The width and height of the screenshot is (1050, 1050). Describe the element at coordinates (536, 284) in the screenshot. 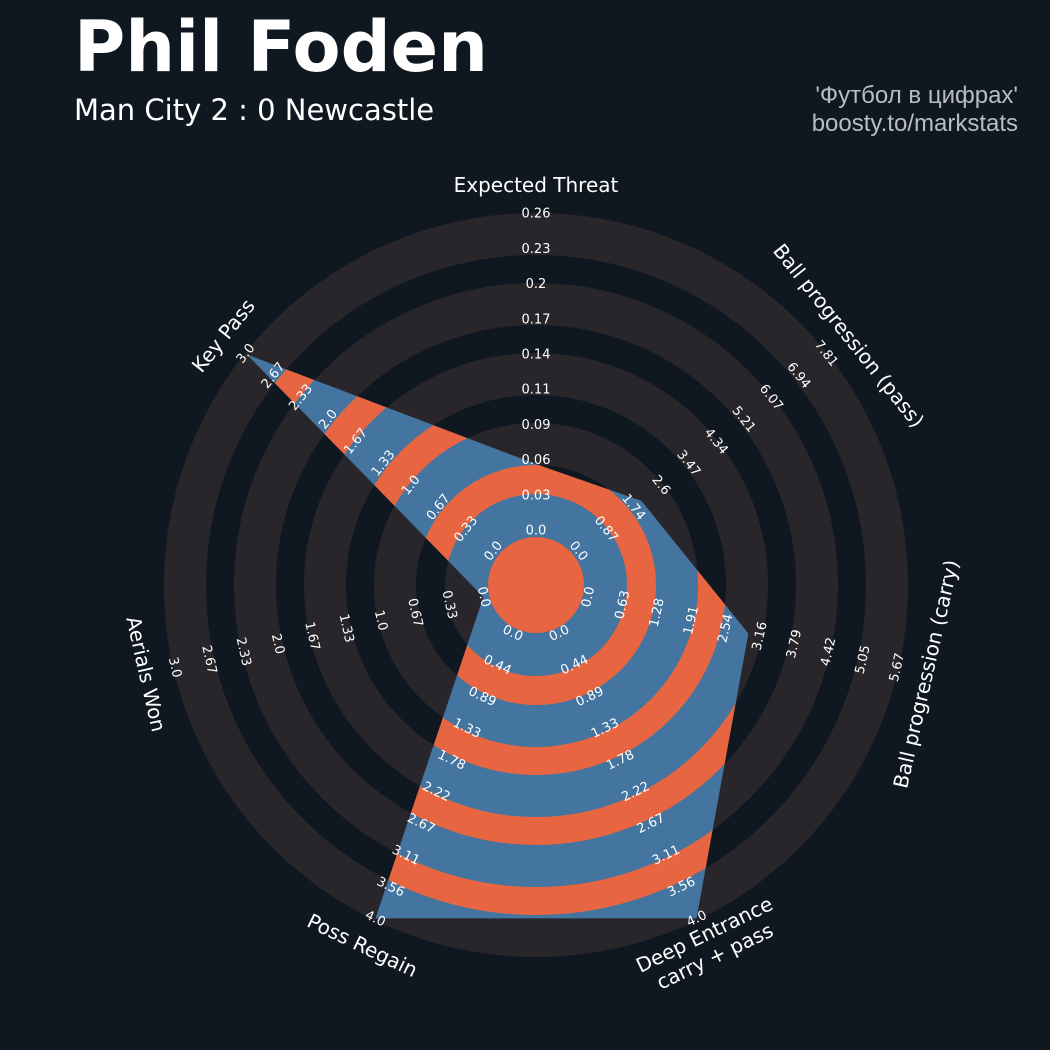

I see `tick-label: 0.2` at that location.